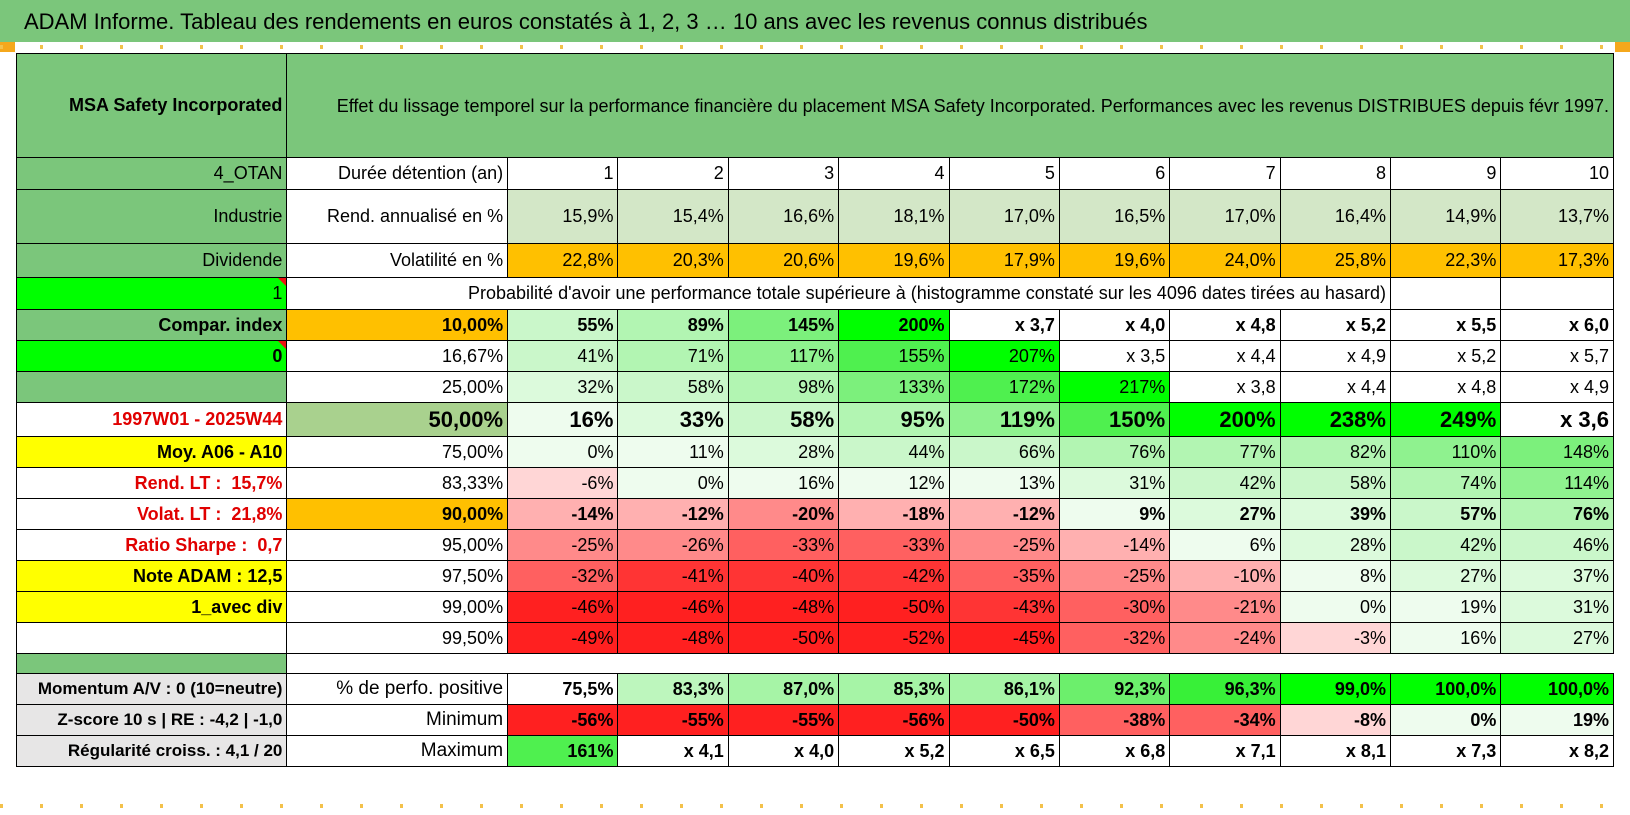 Image resolution: width=1630 pixels, height=815 pixels. Describe the element at coordinates (1445, 720) in the screenshot. I see `min-cell: 0%` at that location.